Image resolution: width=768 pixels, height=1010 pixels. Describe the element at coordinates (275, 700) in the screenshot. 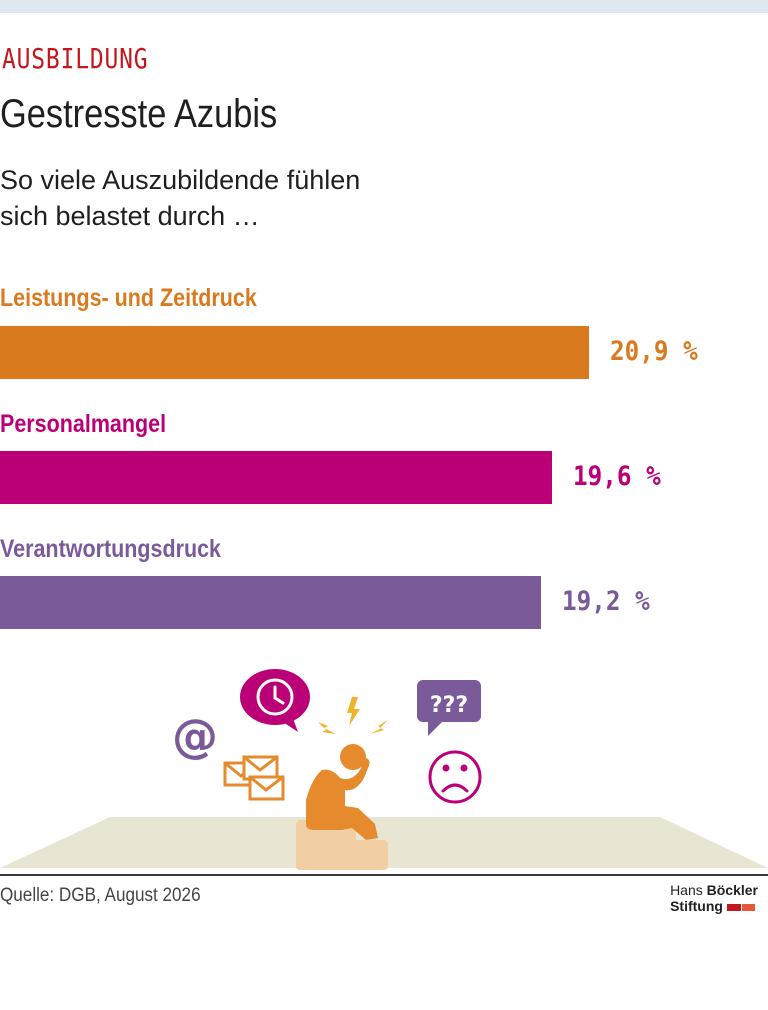

I see `clock-bubble-icon` at that location.